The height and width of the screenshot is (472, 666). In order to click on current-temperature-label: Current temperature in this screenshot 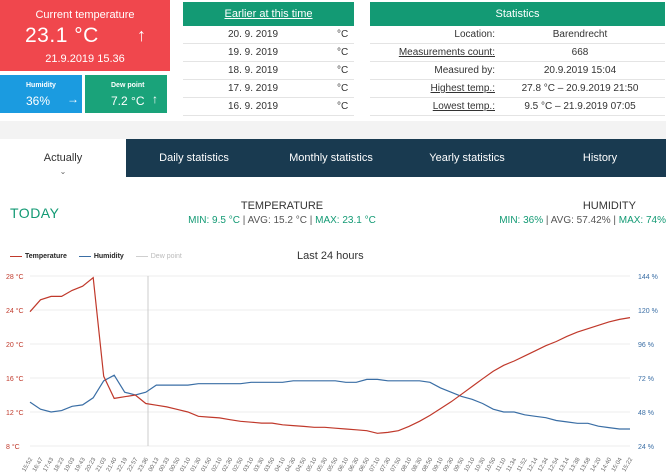, I will do `click(85, 15)`.